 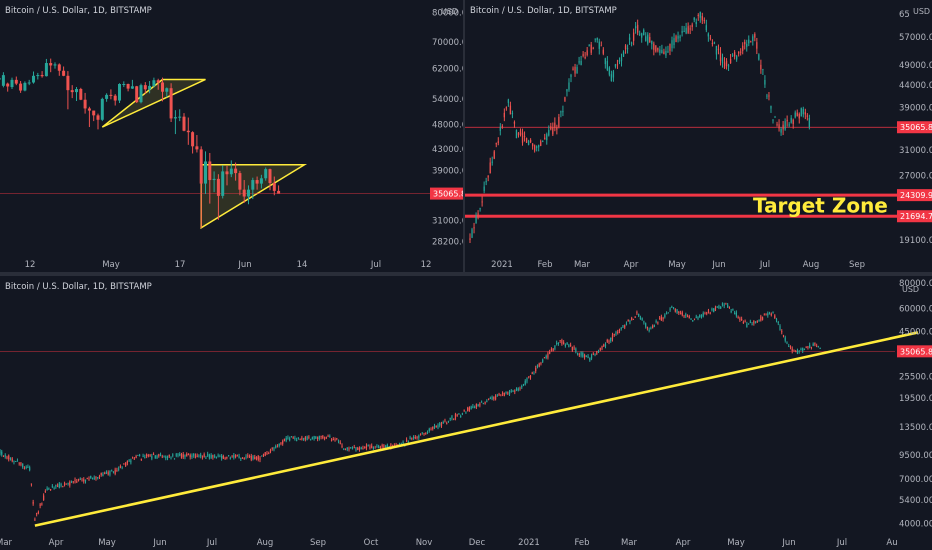 I want to click on y-tick-label: 28200.00, so click(x=447, y=242).